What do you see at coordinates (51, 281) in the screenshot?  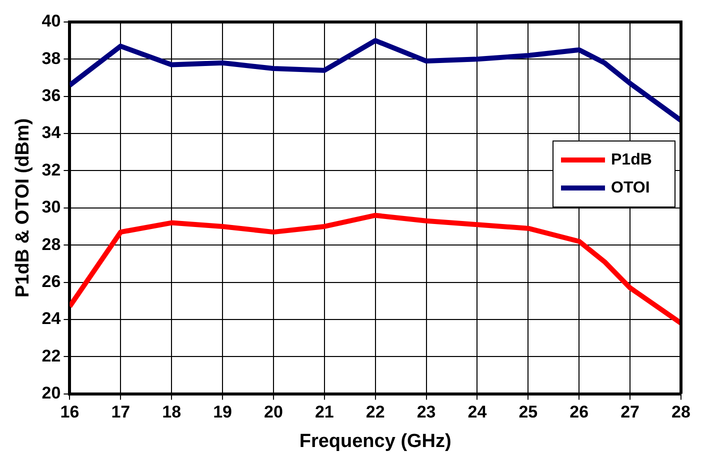 I see `y-tick-label: 26` at bounding box center [51, 281].